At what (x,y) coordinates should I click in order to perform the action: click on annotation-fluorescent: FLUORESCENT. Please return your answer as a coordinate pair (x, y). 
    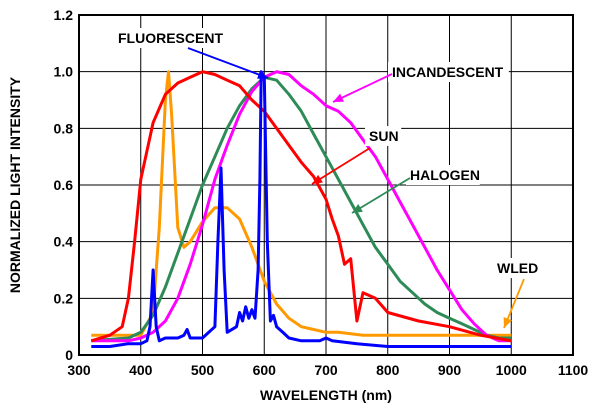
    Looking at the image, I should click on (170, 38).